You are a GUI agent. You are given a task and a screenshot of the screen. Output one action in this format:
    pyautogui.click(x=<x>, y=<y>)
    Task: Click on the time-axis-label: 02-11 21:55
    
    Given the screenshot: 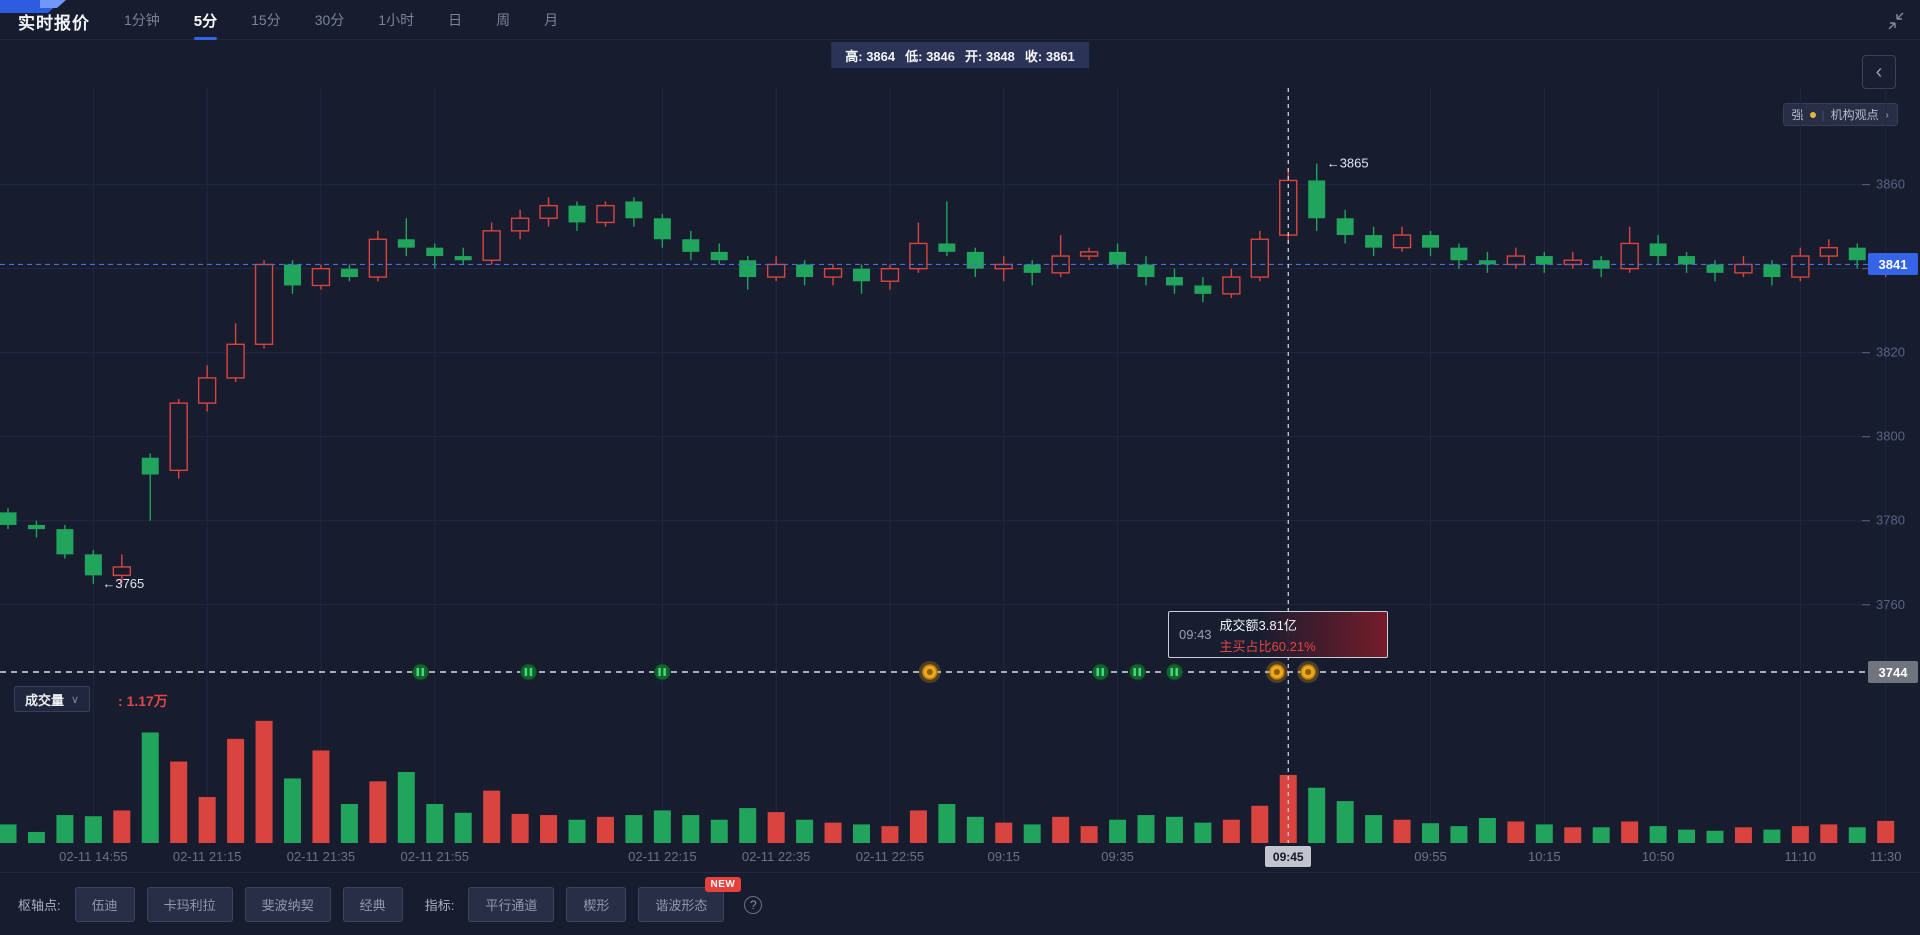 What is the action you would take?
    pyautogui.click(x=435, y=856)
    